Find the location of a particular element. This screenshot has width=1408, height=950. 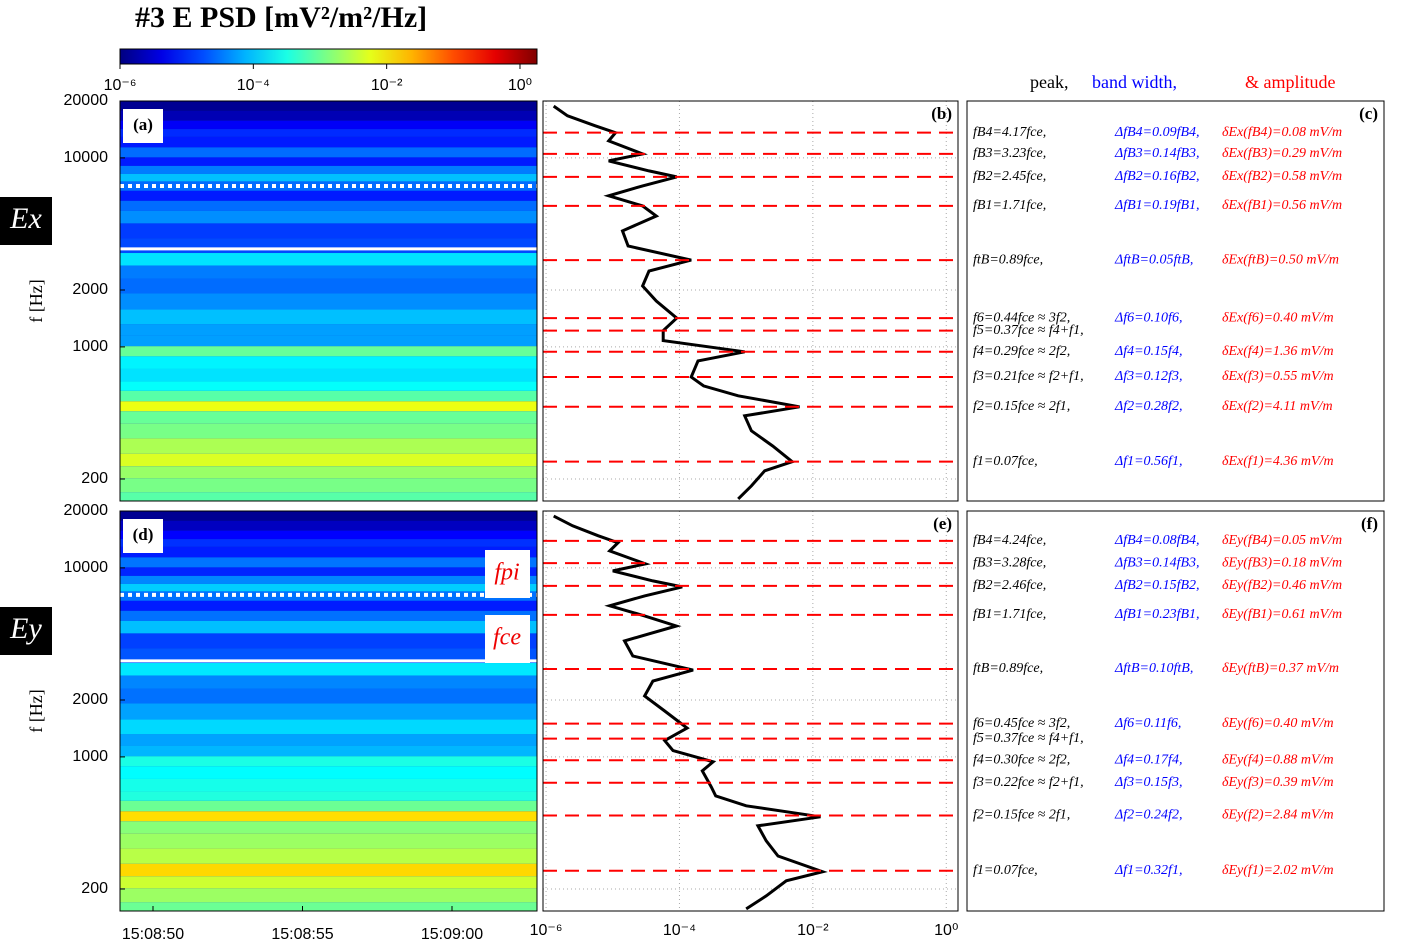

table-cell: fB2=2.45fce, is located at coordinates (1009, 176).